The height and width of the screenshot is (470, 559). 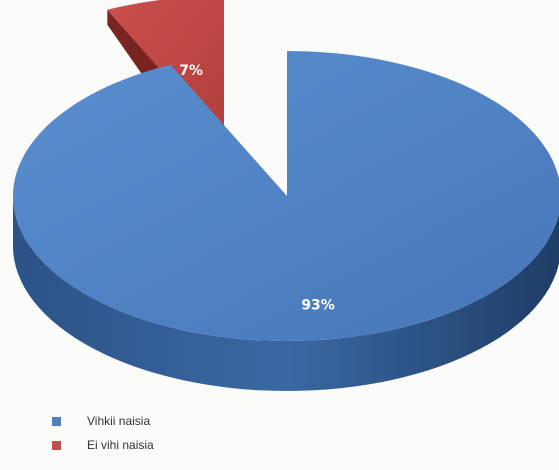 I want to click on legend-swatch-red, so click(x=56, y=445).